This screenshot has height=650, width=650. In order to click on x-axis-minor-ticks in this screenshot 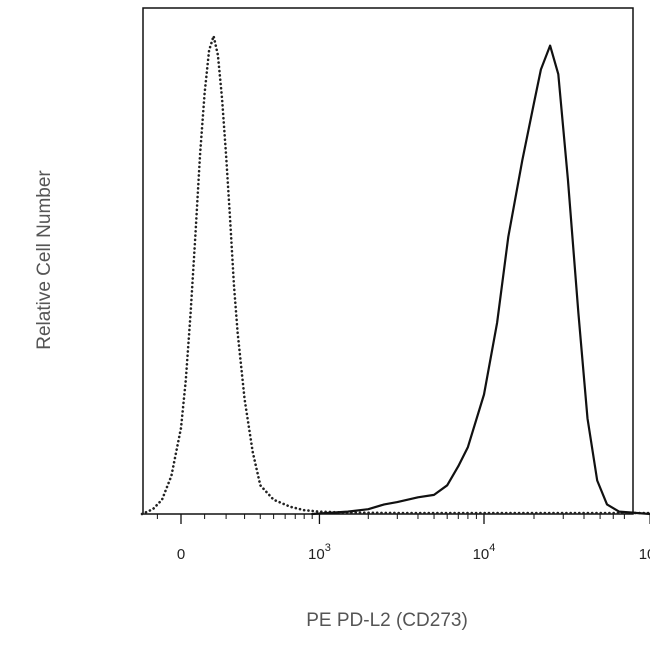, I will do `click(390, 516)`.